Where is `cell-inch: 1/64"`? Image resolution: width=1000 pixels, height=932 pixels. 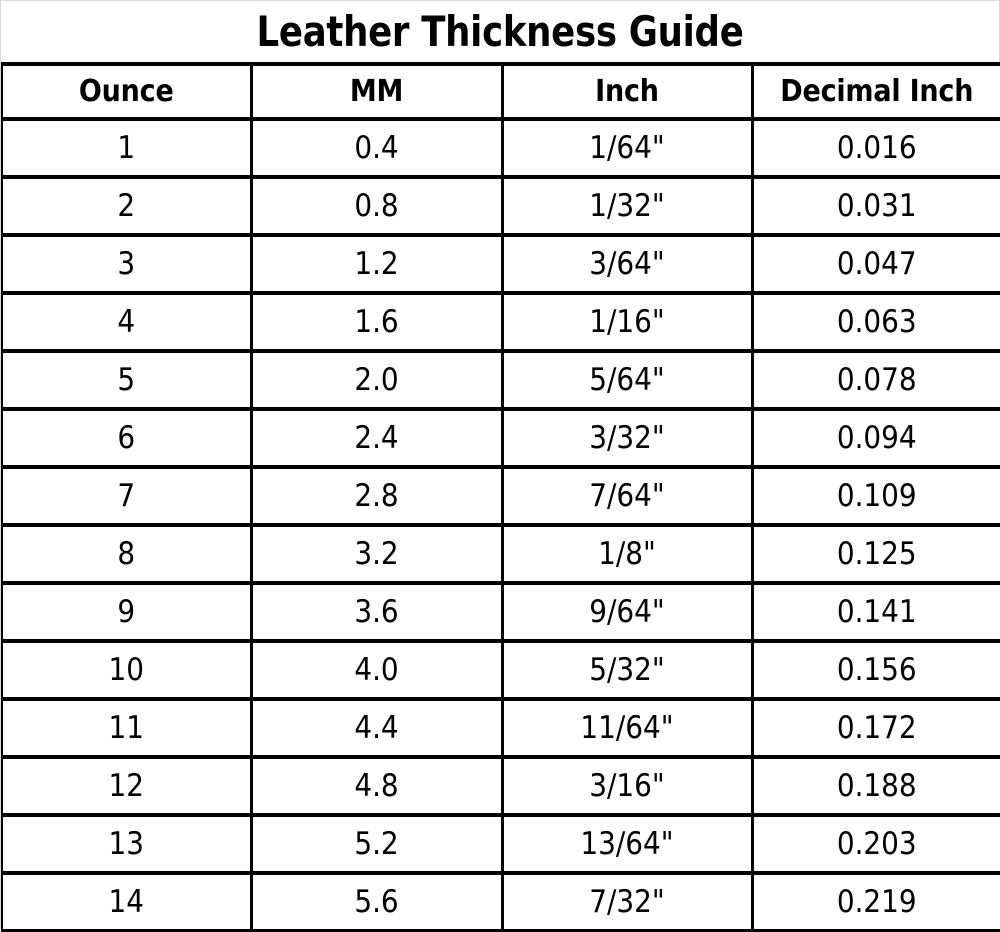
cell-inch: 1/64" is located at coordinates (627, 148).